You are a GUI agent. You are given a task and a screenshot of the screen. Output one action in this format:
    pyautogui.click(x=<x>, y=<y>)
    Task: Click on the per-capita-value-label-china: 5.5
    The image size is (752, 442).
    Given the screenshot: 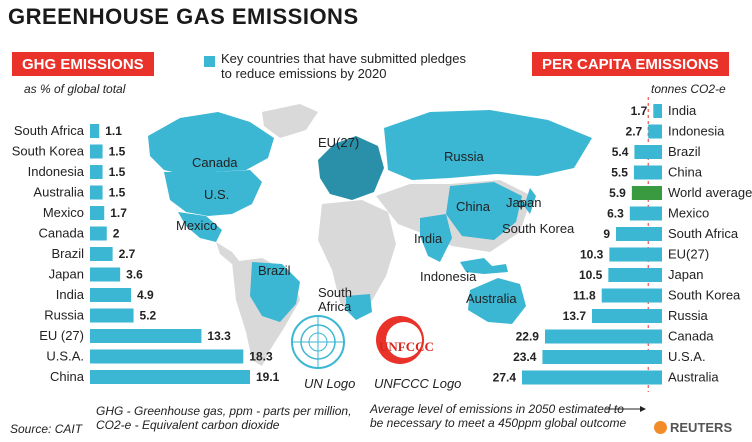 What is the action you would take?
    pyautogui.click(x=619, y=173)
    